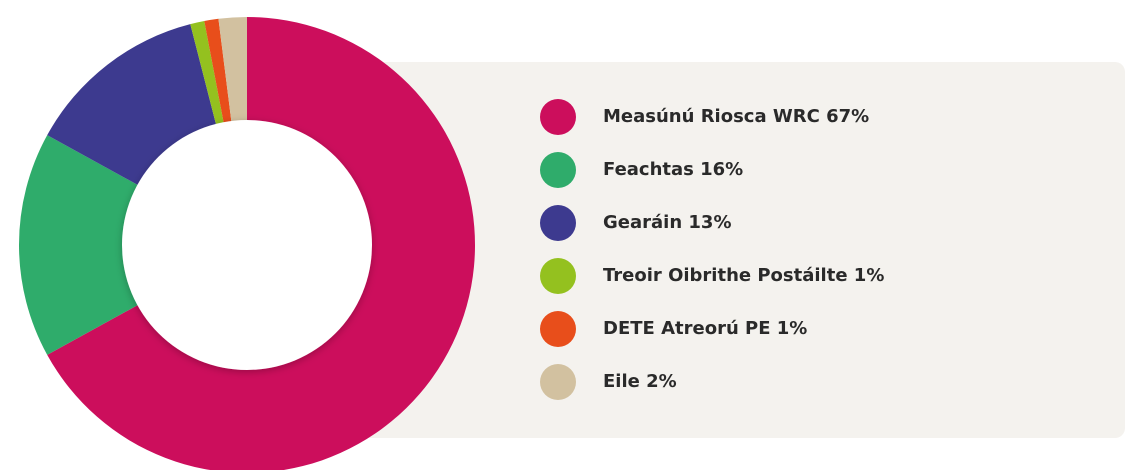 This screenshot has width=1125, height=470. I want to click on legend-label: Gearáin 13%, so click(667, 222).